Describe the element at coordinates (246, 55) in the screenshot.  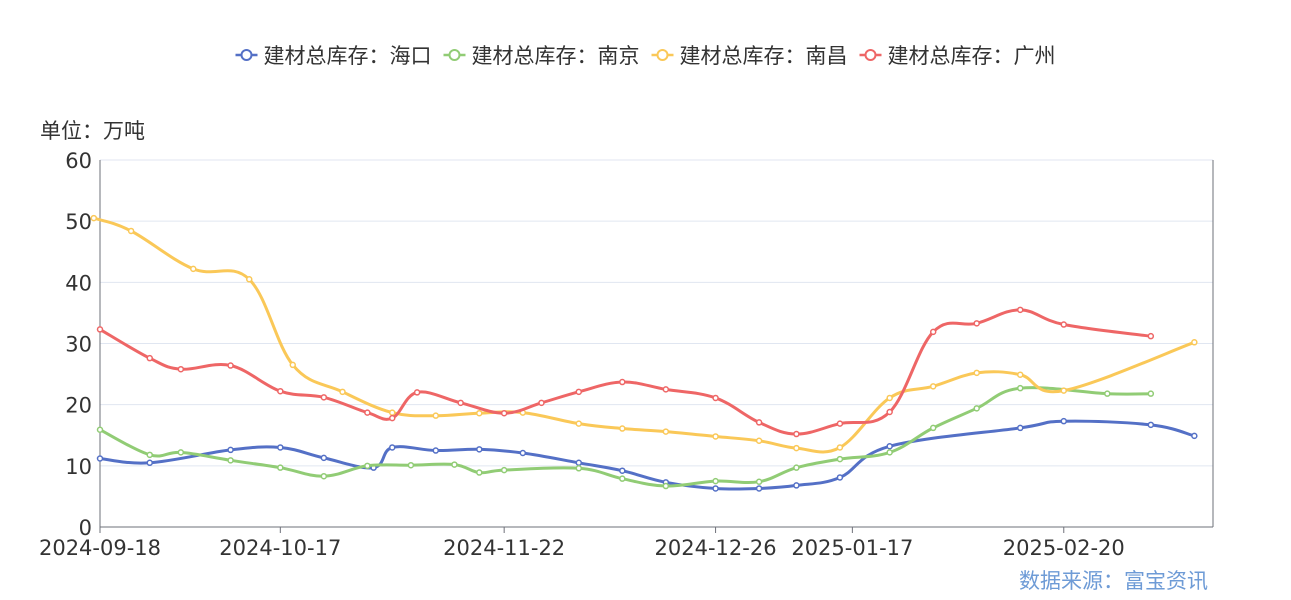
I see `legend-marker-icon` at that location.